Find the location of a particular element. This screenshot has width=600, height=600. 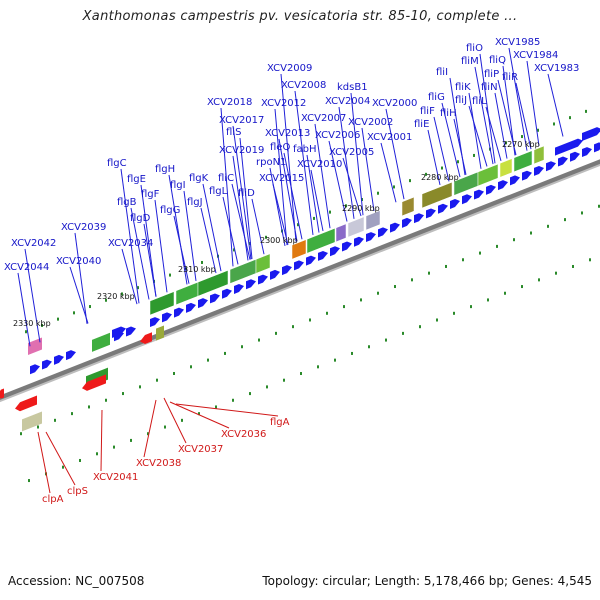

gene-label-fliM: fliM is located at coordinates (470, 61).